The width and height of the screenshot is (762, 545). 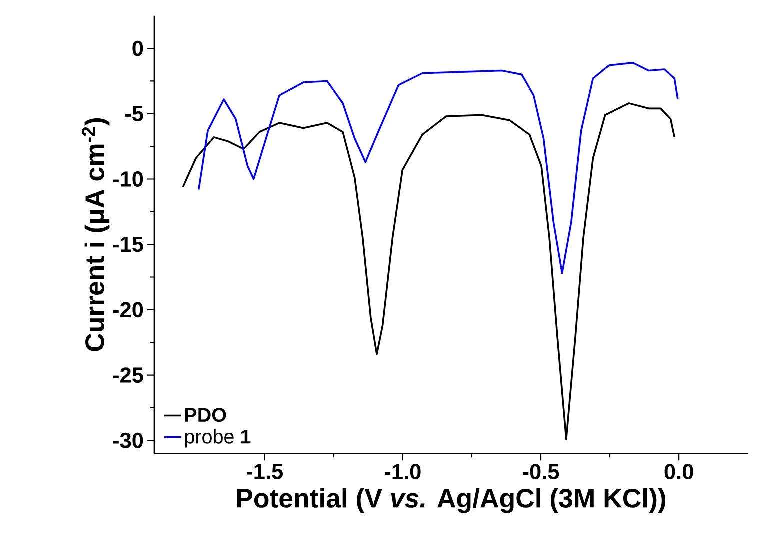 What do you see at coordinates (128, 310) in the screenshot?
I see `y-tick-label: -20` at bounding box center [128, 310].